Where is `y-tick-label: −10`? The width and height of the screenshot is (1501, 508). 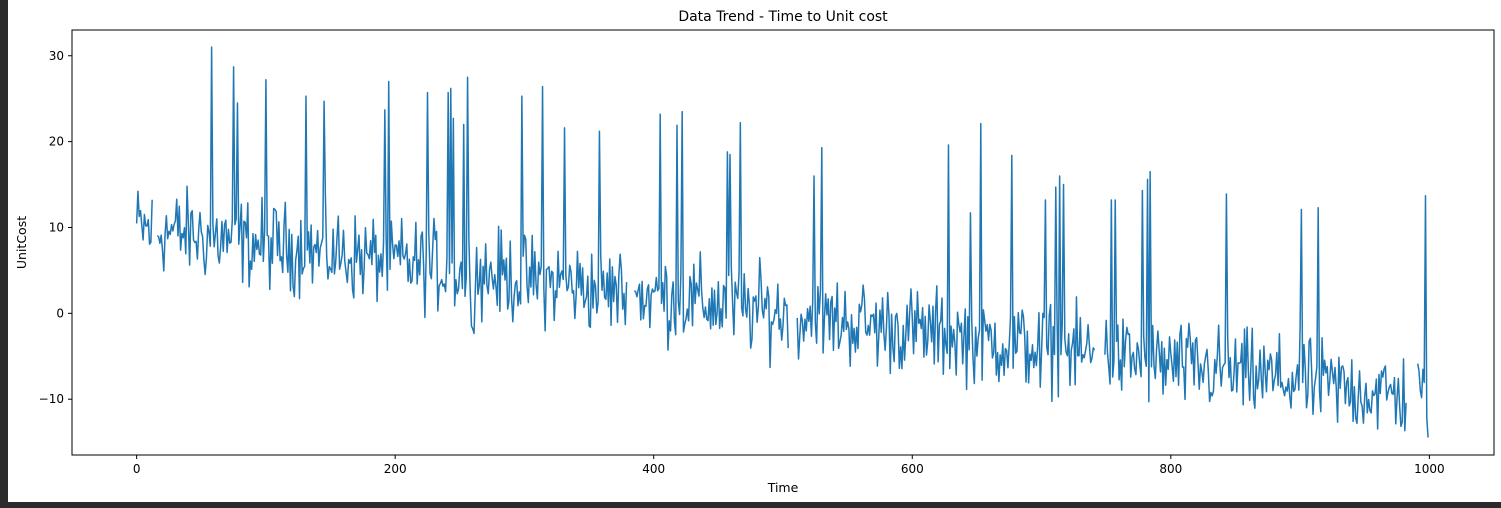
y-tick-label: −10 is located at coordinates (51, 399).